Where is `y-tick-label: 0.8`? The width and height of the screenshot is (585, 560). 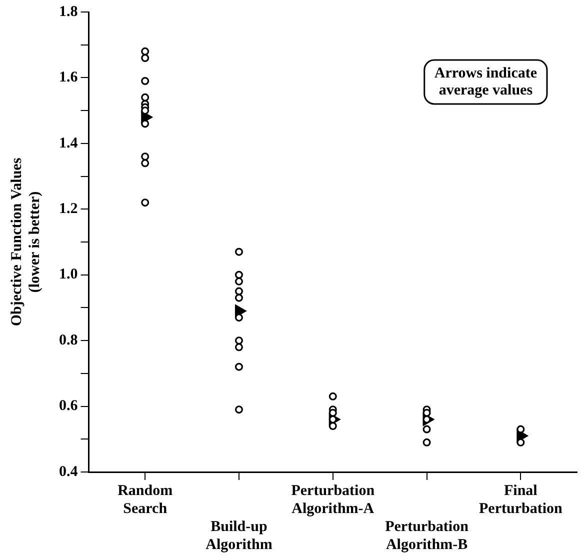
y-tick-label: 0.8 is located at coordinates (68, 340).